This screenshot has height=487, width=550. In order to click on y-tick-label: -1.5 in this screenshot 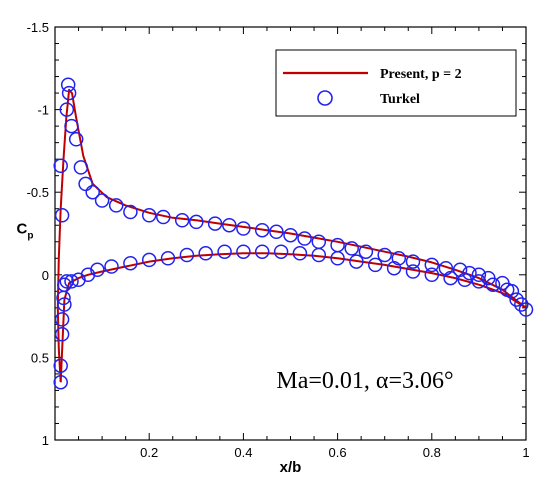, I will do `click(38, 27)`.